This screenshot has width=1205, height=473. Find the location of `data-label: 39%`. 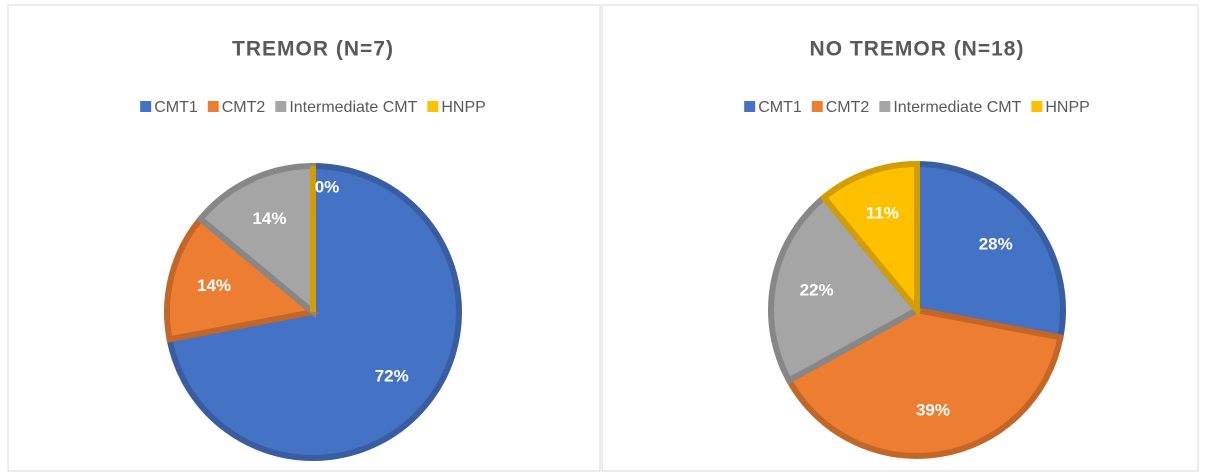

data-label: 39% is located at coordinates (933, 409).